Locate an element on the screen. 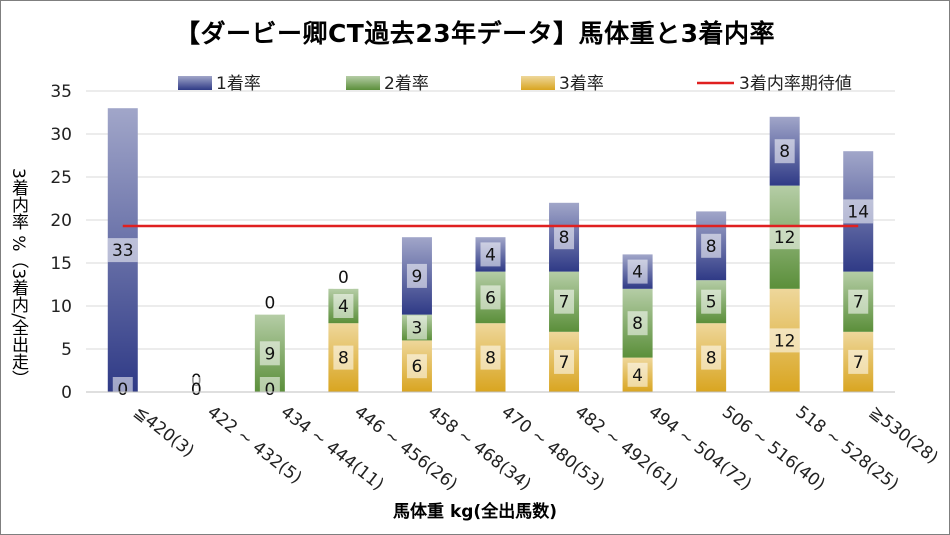  chart-title: 【ダービー卿CT過去23年データ】馬体重と3着内率 is located at coordinates (475, 33).